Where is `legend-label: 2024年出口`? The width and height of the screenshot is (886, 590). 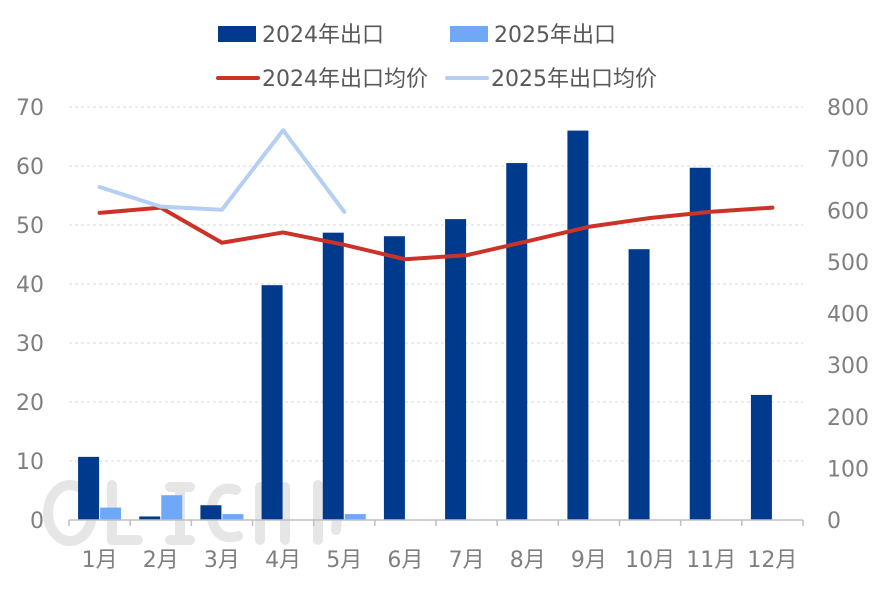 legend-label: 2024年出口 is located at coordinates (323, 35).